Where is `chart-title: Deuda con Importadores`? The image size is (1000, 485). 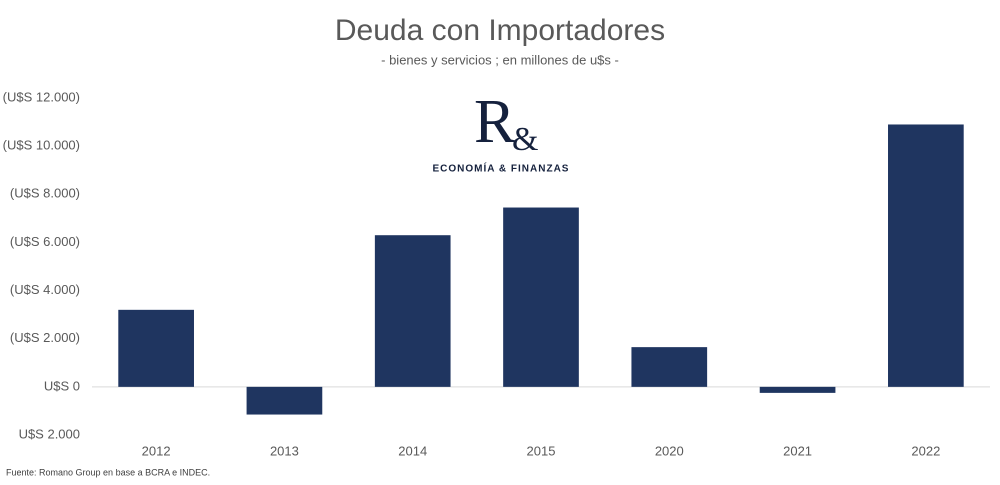
chart-title: Deuda con Importadores is located at coordinates (500, 30).